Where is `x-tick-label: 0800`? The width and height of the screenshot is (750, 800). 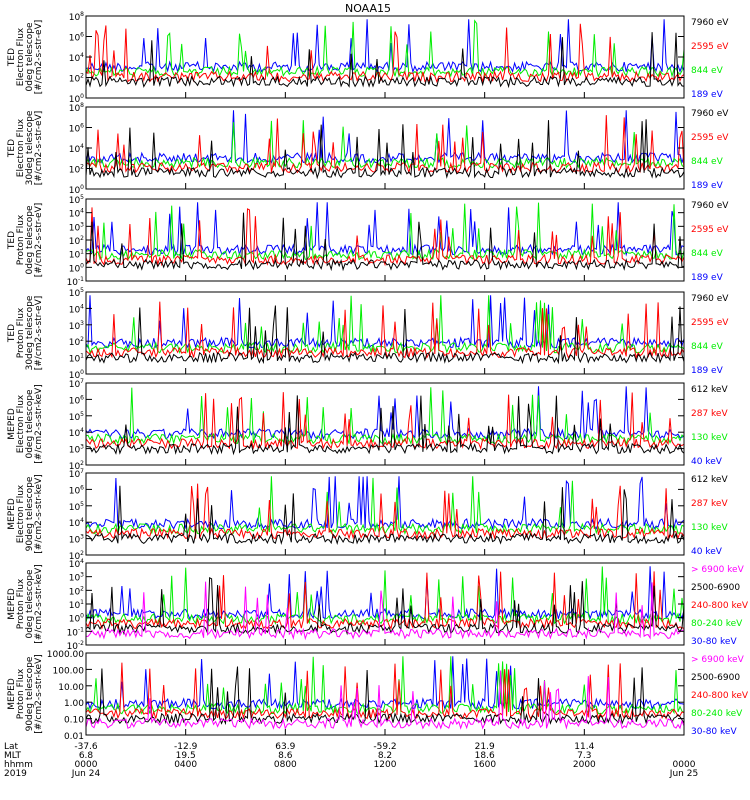
x-tick-label: 0800 is located at coordinates (285, 765).